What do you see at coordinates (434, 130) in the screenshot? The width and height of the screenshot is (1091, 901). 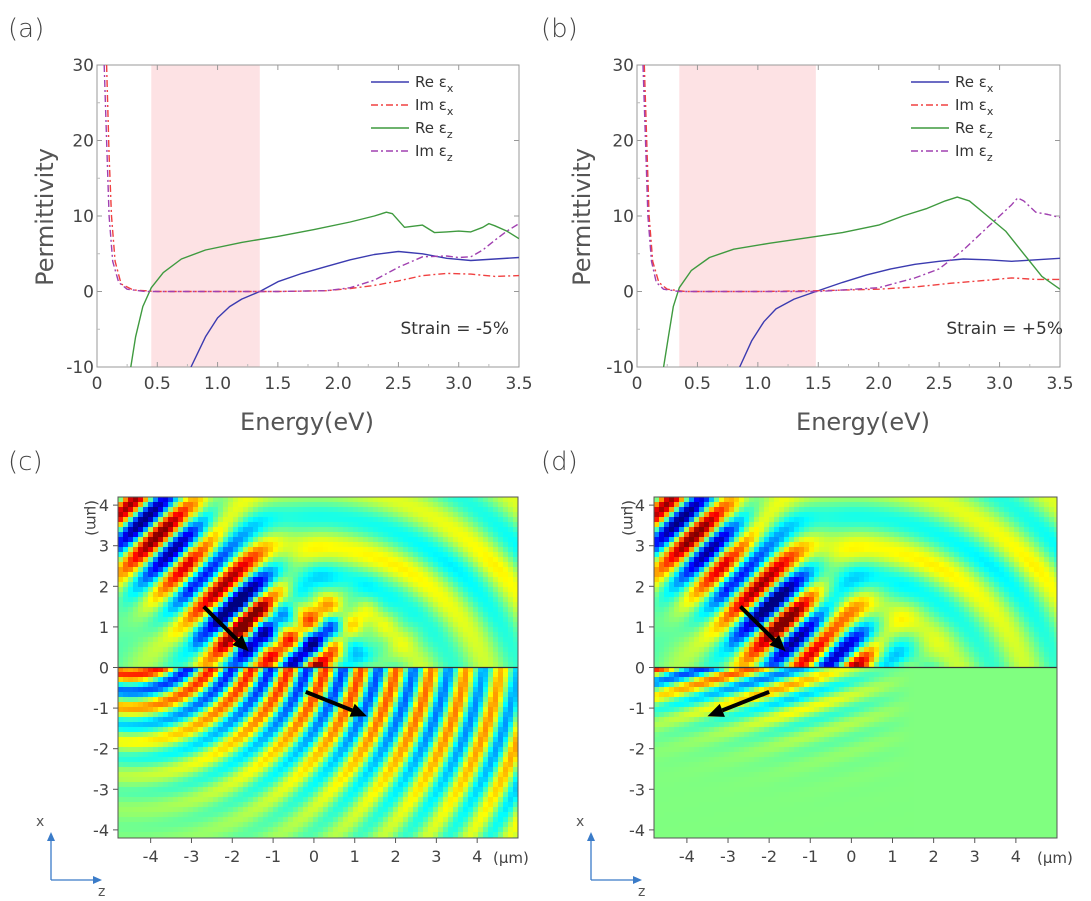 I see `legend-entry: Re εz` at bounding box center [434, 130].